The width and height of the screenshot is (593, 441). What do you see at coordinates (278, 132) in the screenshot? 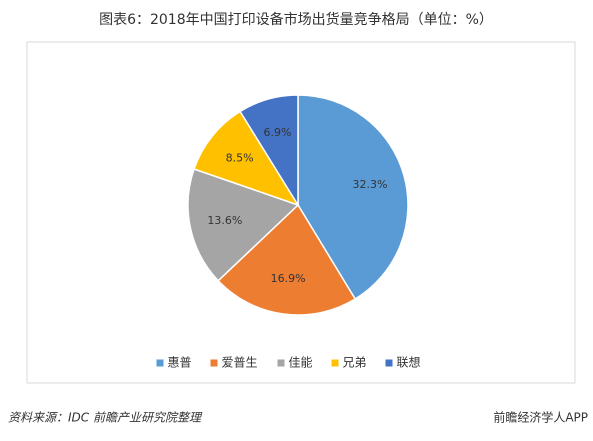
I see `data-label: 6.9%` at bounding box center [278, 132].